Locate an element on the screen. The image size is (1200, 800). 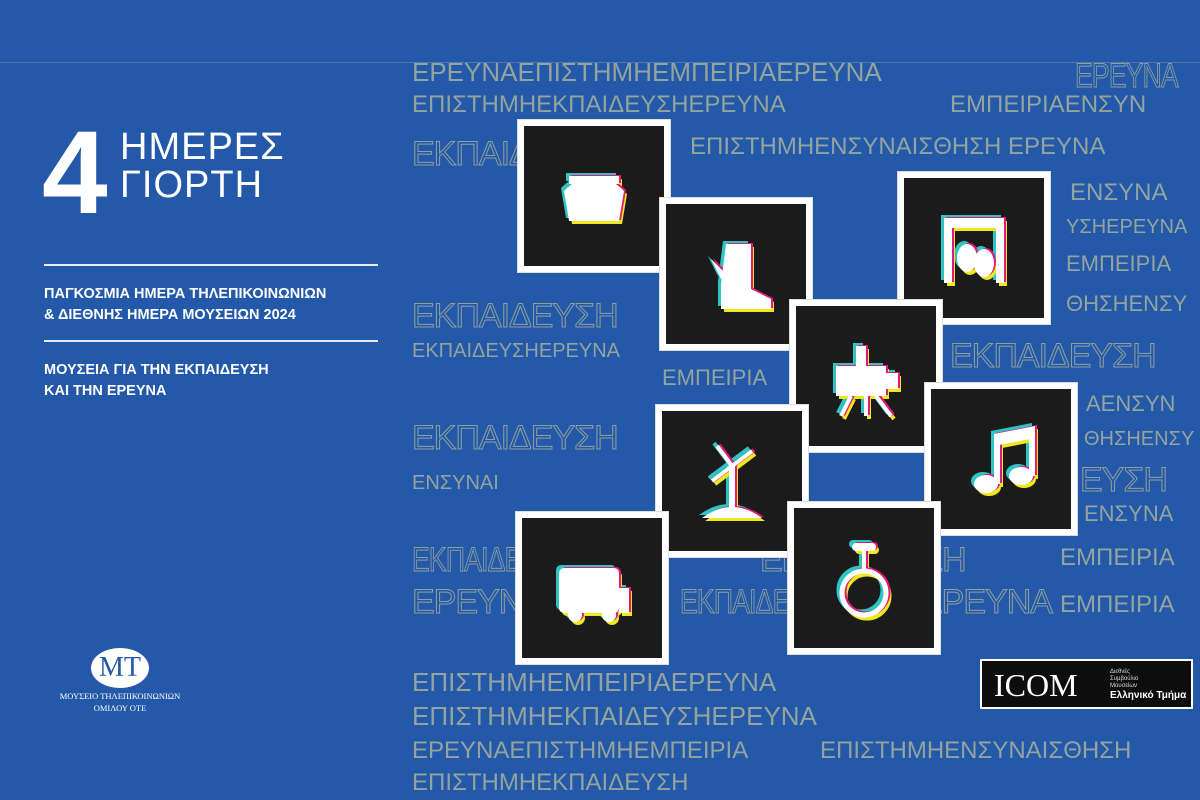
unicycle-icon is located at coordinates (864, 580).